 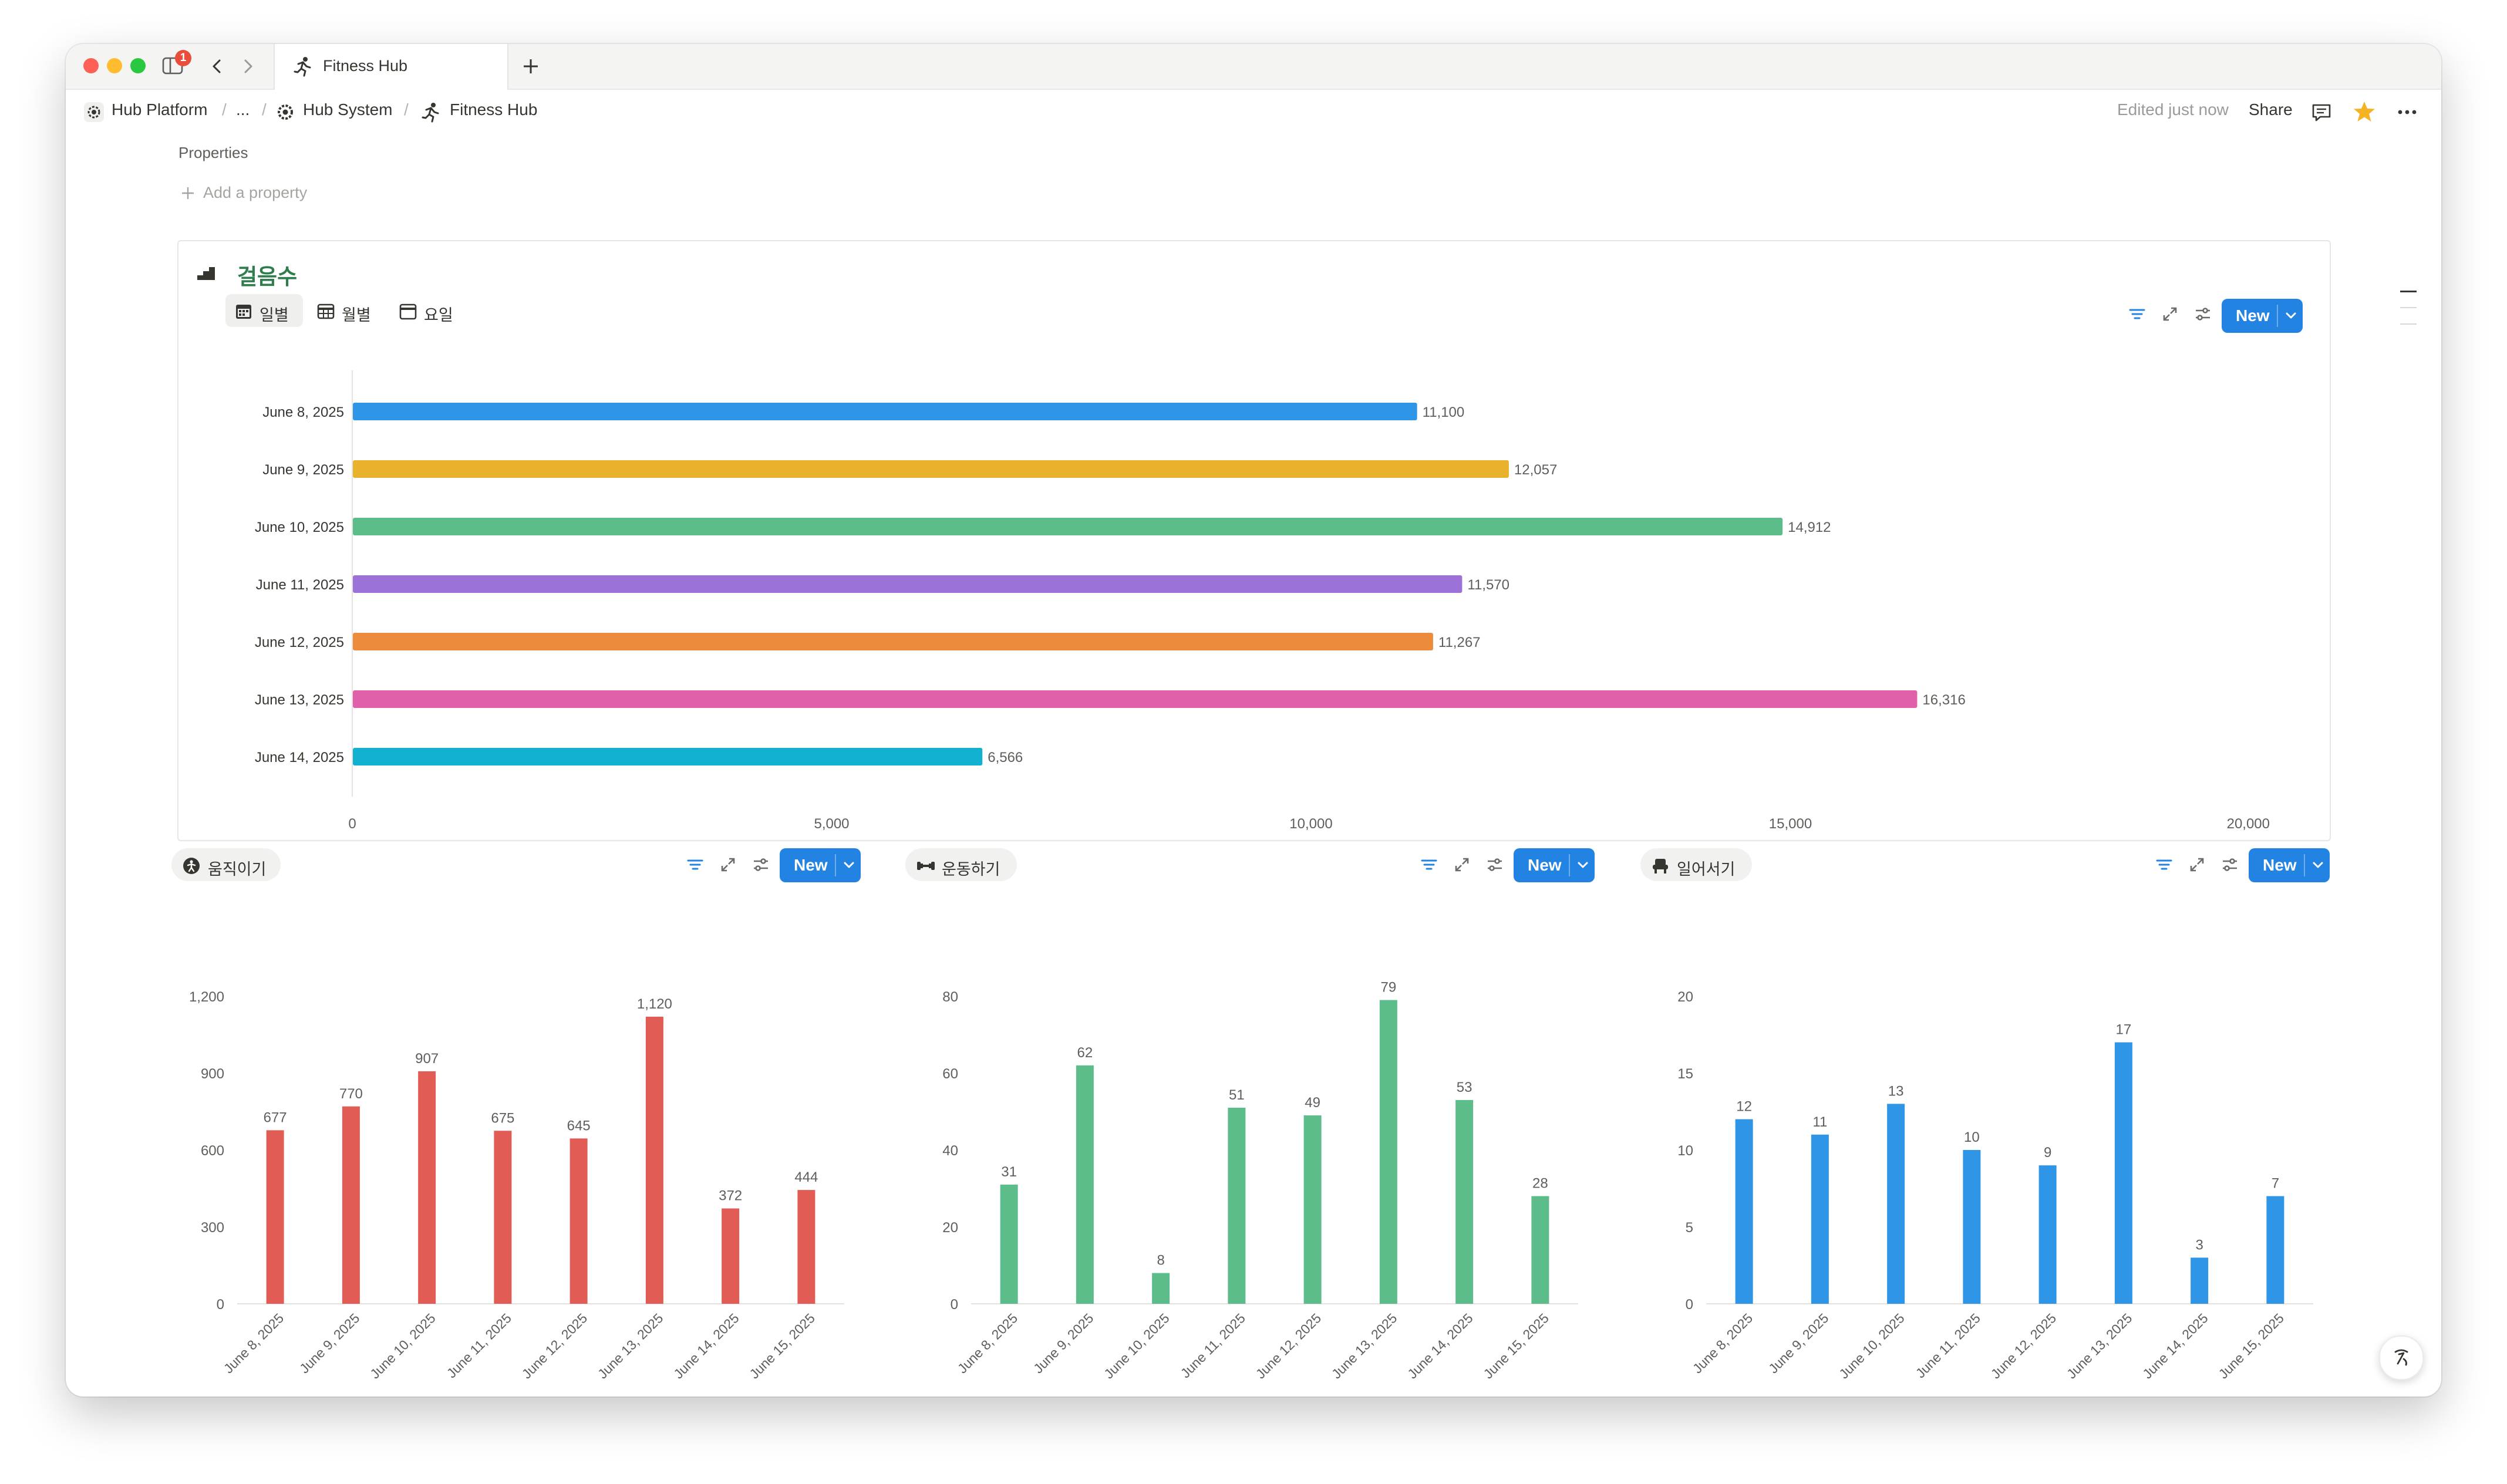 I want to click on ai-face-icon, so click(x=2401, y=1357).